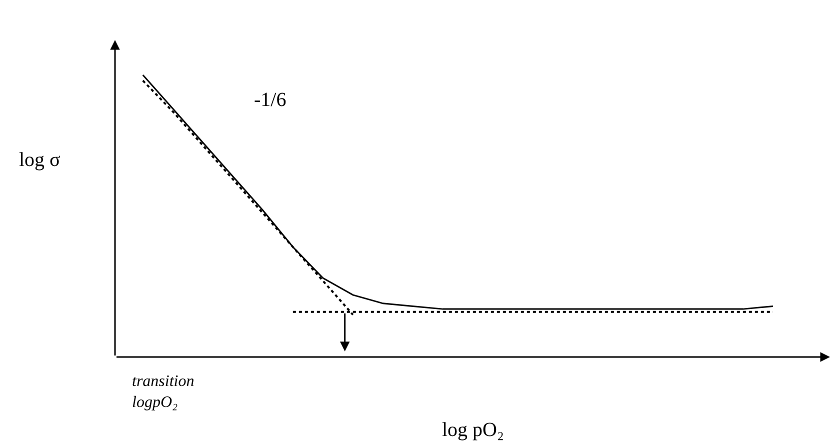 The width and height of the screenshot is (834, 444). What do you see at coordinates (163, 392) in the screenshot?
I see `text: transition logpO₂` at bounding box center [163, 392].